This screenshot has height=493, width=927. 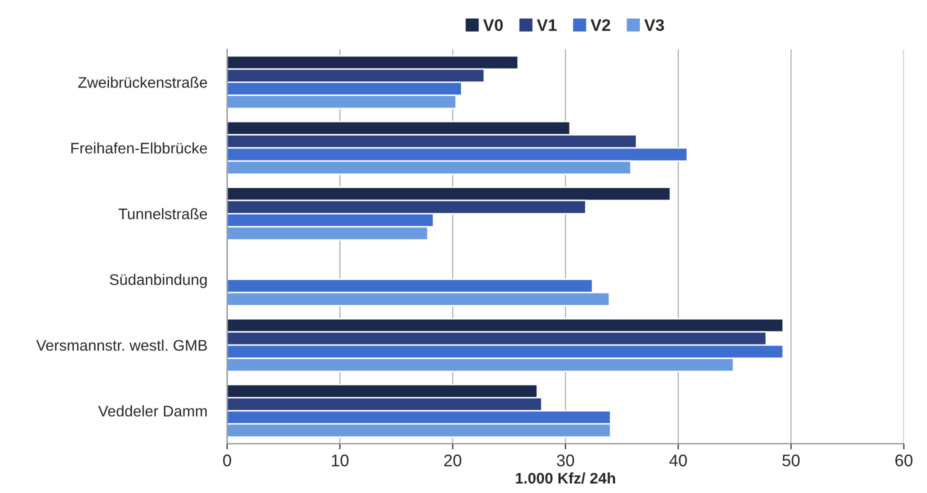 I want to click on x-tick-label: 0, so click(x=227, y=460).